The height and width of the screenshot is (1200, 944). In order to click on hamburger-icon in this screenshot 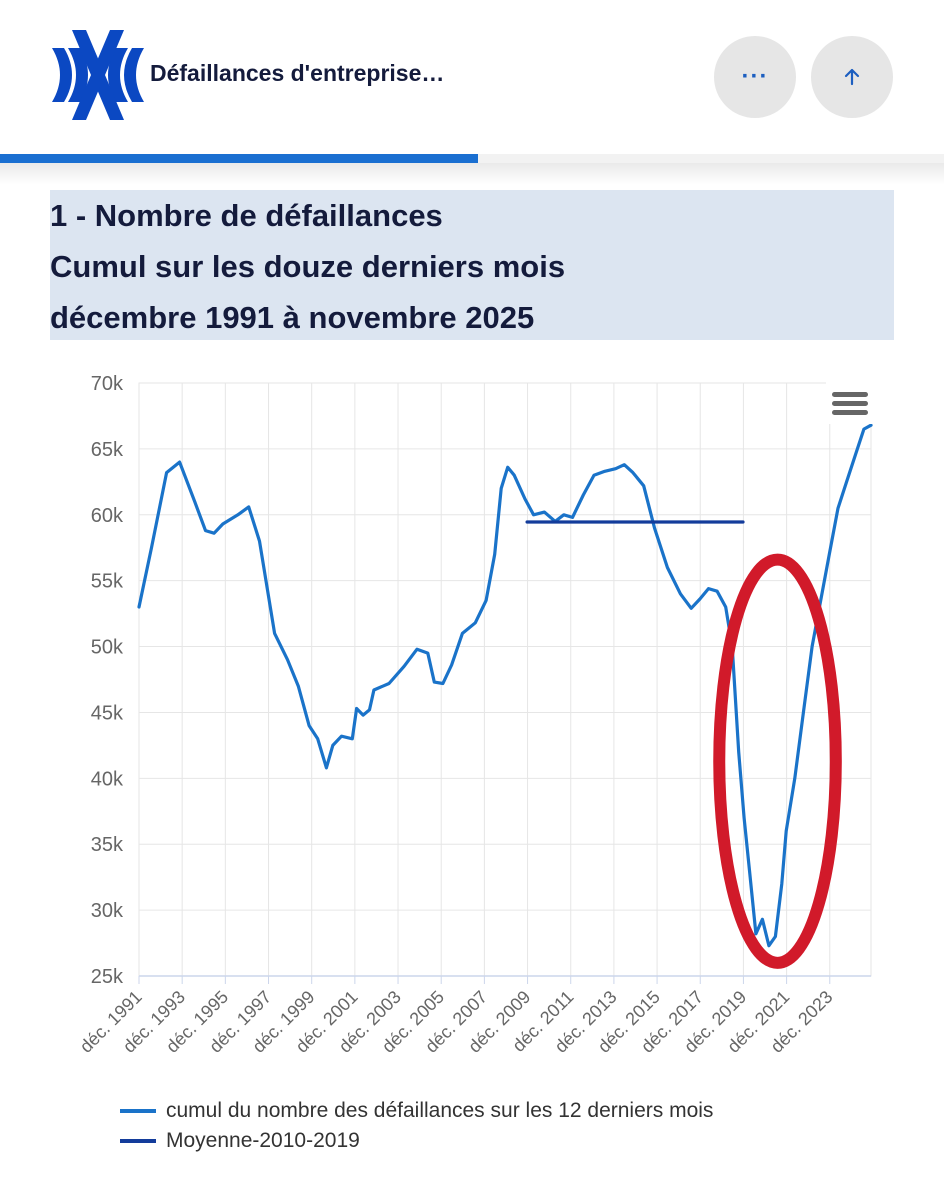, I will do `click(850, 403)`.